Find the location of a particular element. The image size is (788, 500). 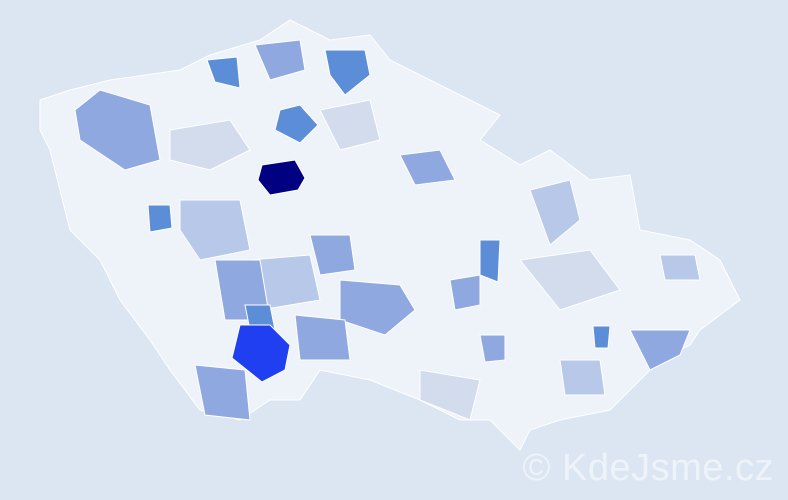

watermark: © KdeJsme.cz is located at coordinates (648, 468).